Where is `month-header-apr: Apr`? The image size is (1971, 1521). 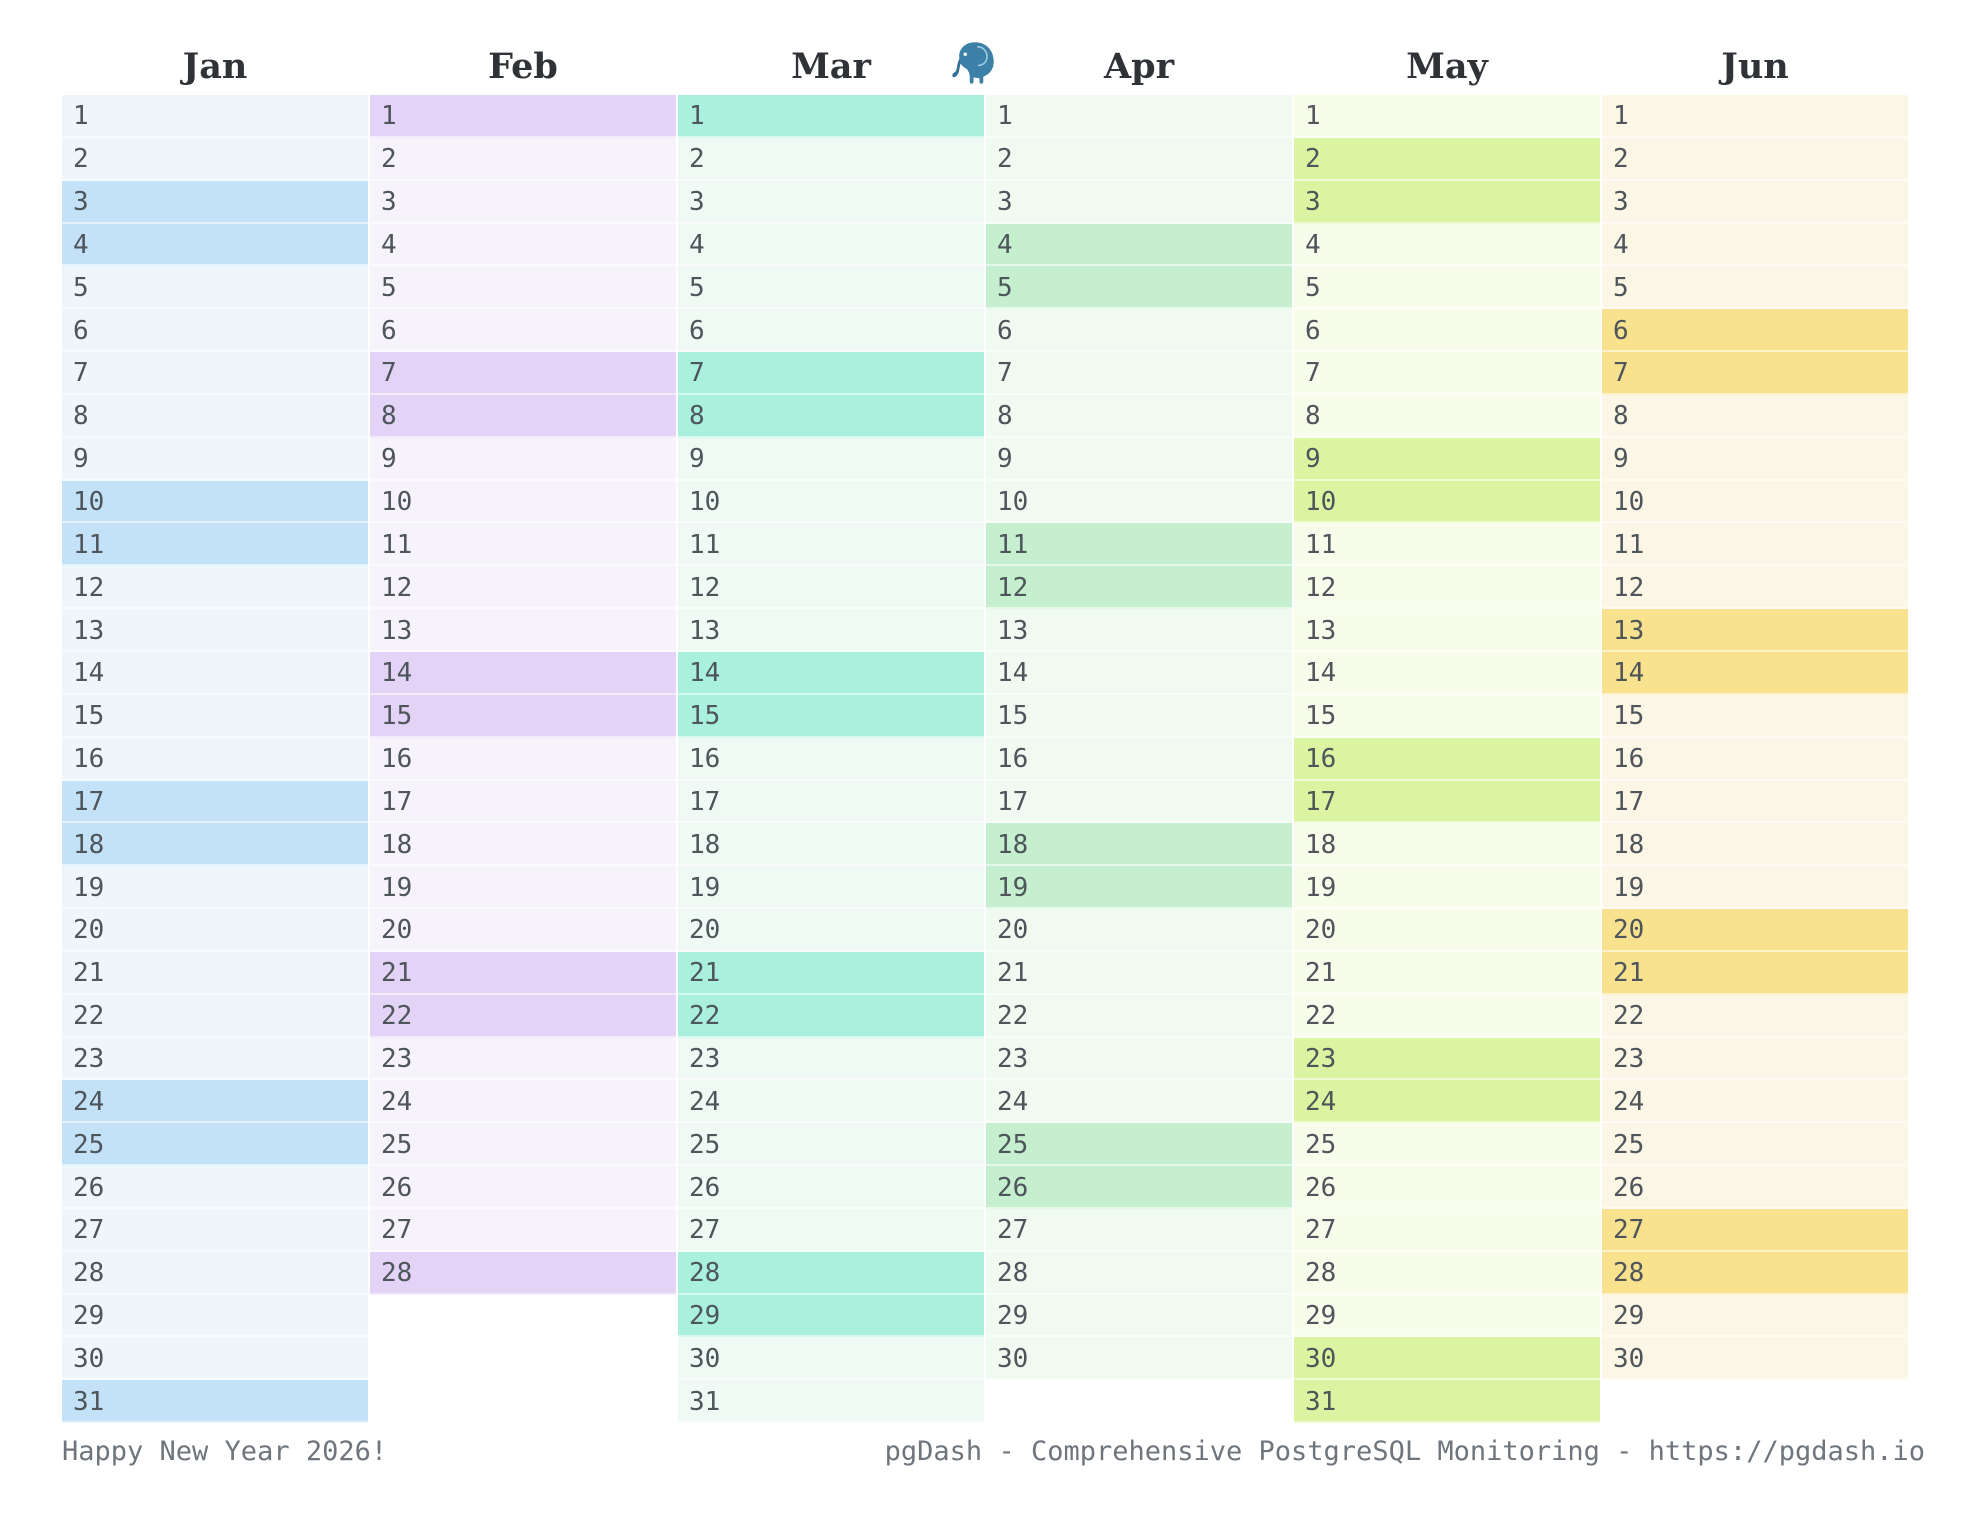
month-header-apr: Apr is located at coordinates (1139, 66).